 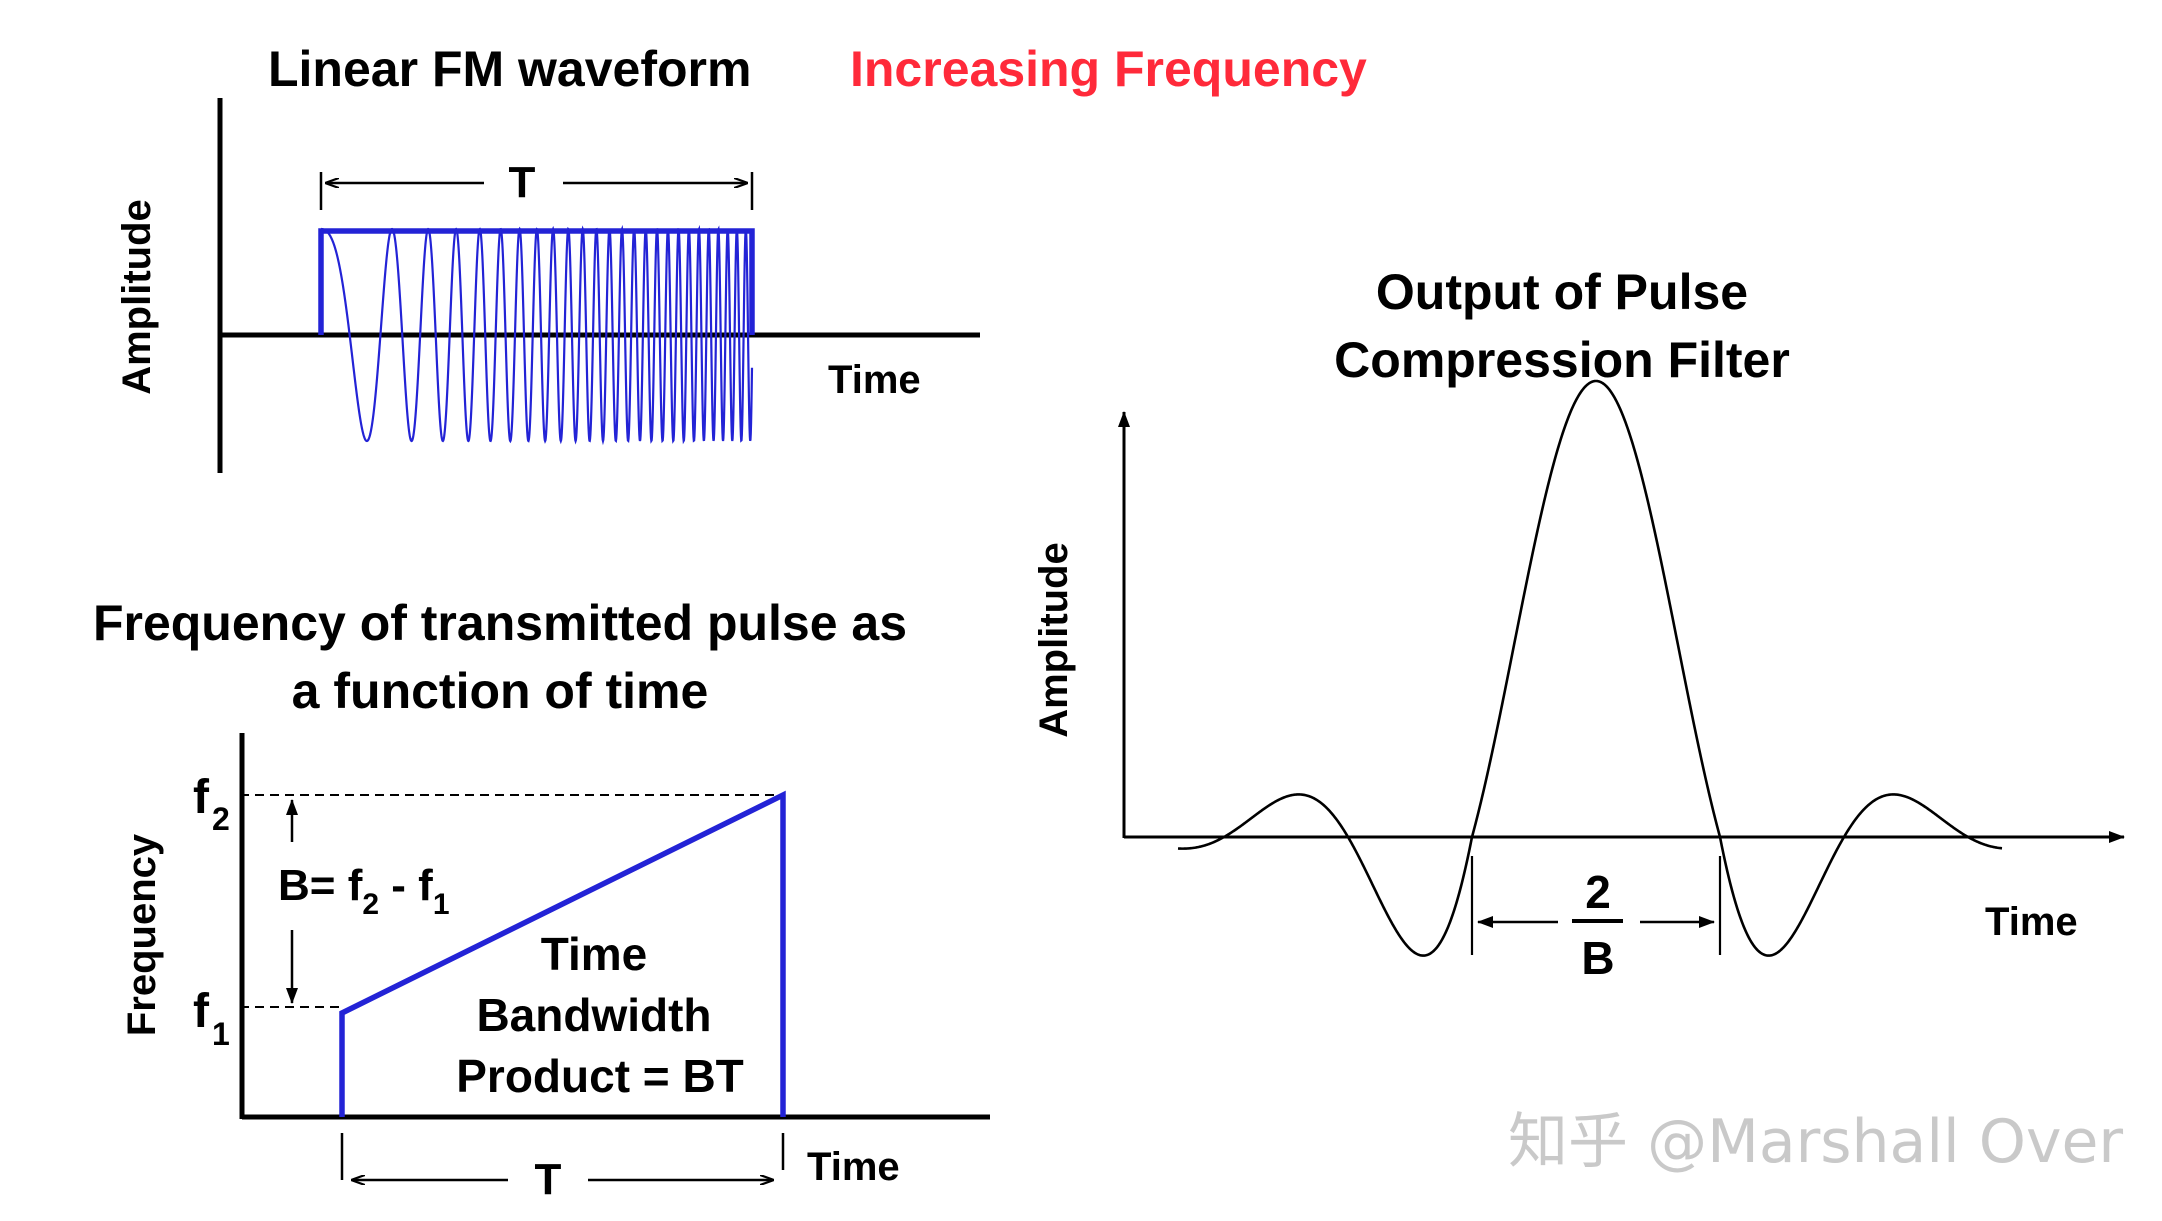 What do you see at coordinates (536, 281) in the screenshot?
I see `lfm-pulse-envelope` at bounding box center [536, 281].